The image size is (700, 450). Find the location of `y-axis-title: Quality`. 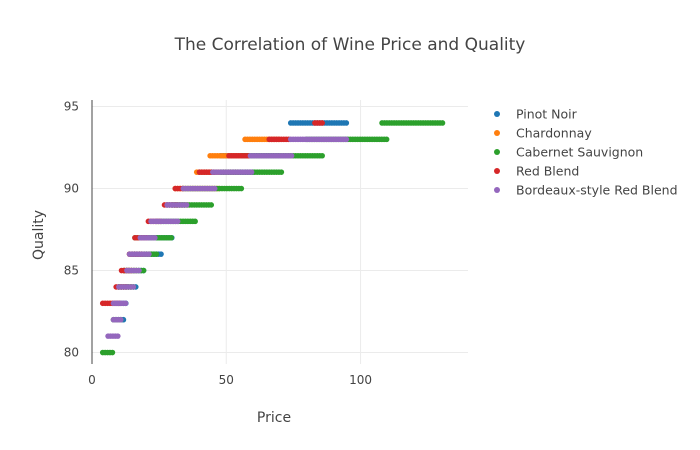

y-axis-title: Quality is located at coordinates (39, 235).